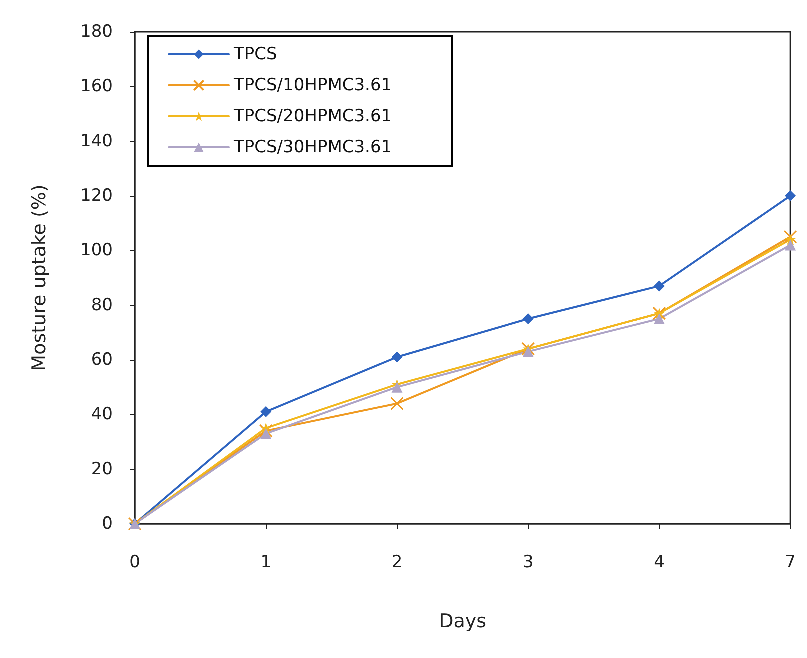  What do you see at coordinates (96, 32) in the screenshot?
I see `y-tick-label: 180` at bounding box center [96, 32].